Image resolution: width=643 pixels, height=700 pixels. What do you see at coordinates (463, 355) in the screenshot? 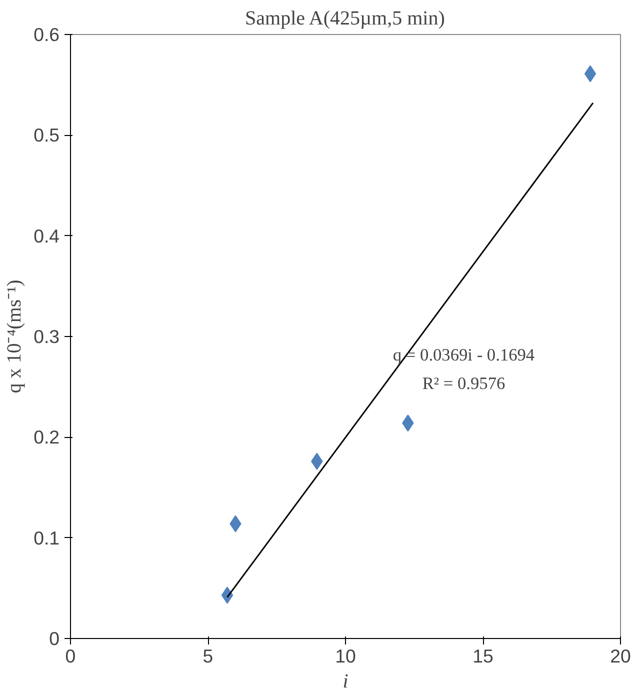
I see `annotation: q = 0.0369i - 0.1694` at bounding box center [463, 355].